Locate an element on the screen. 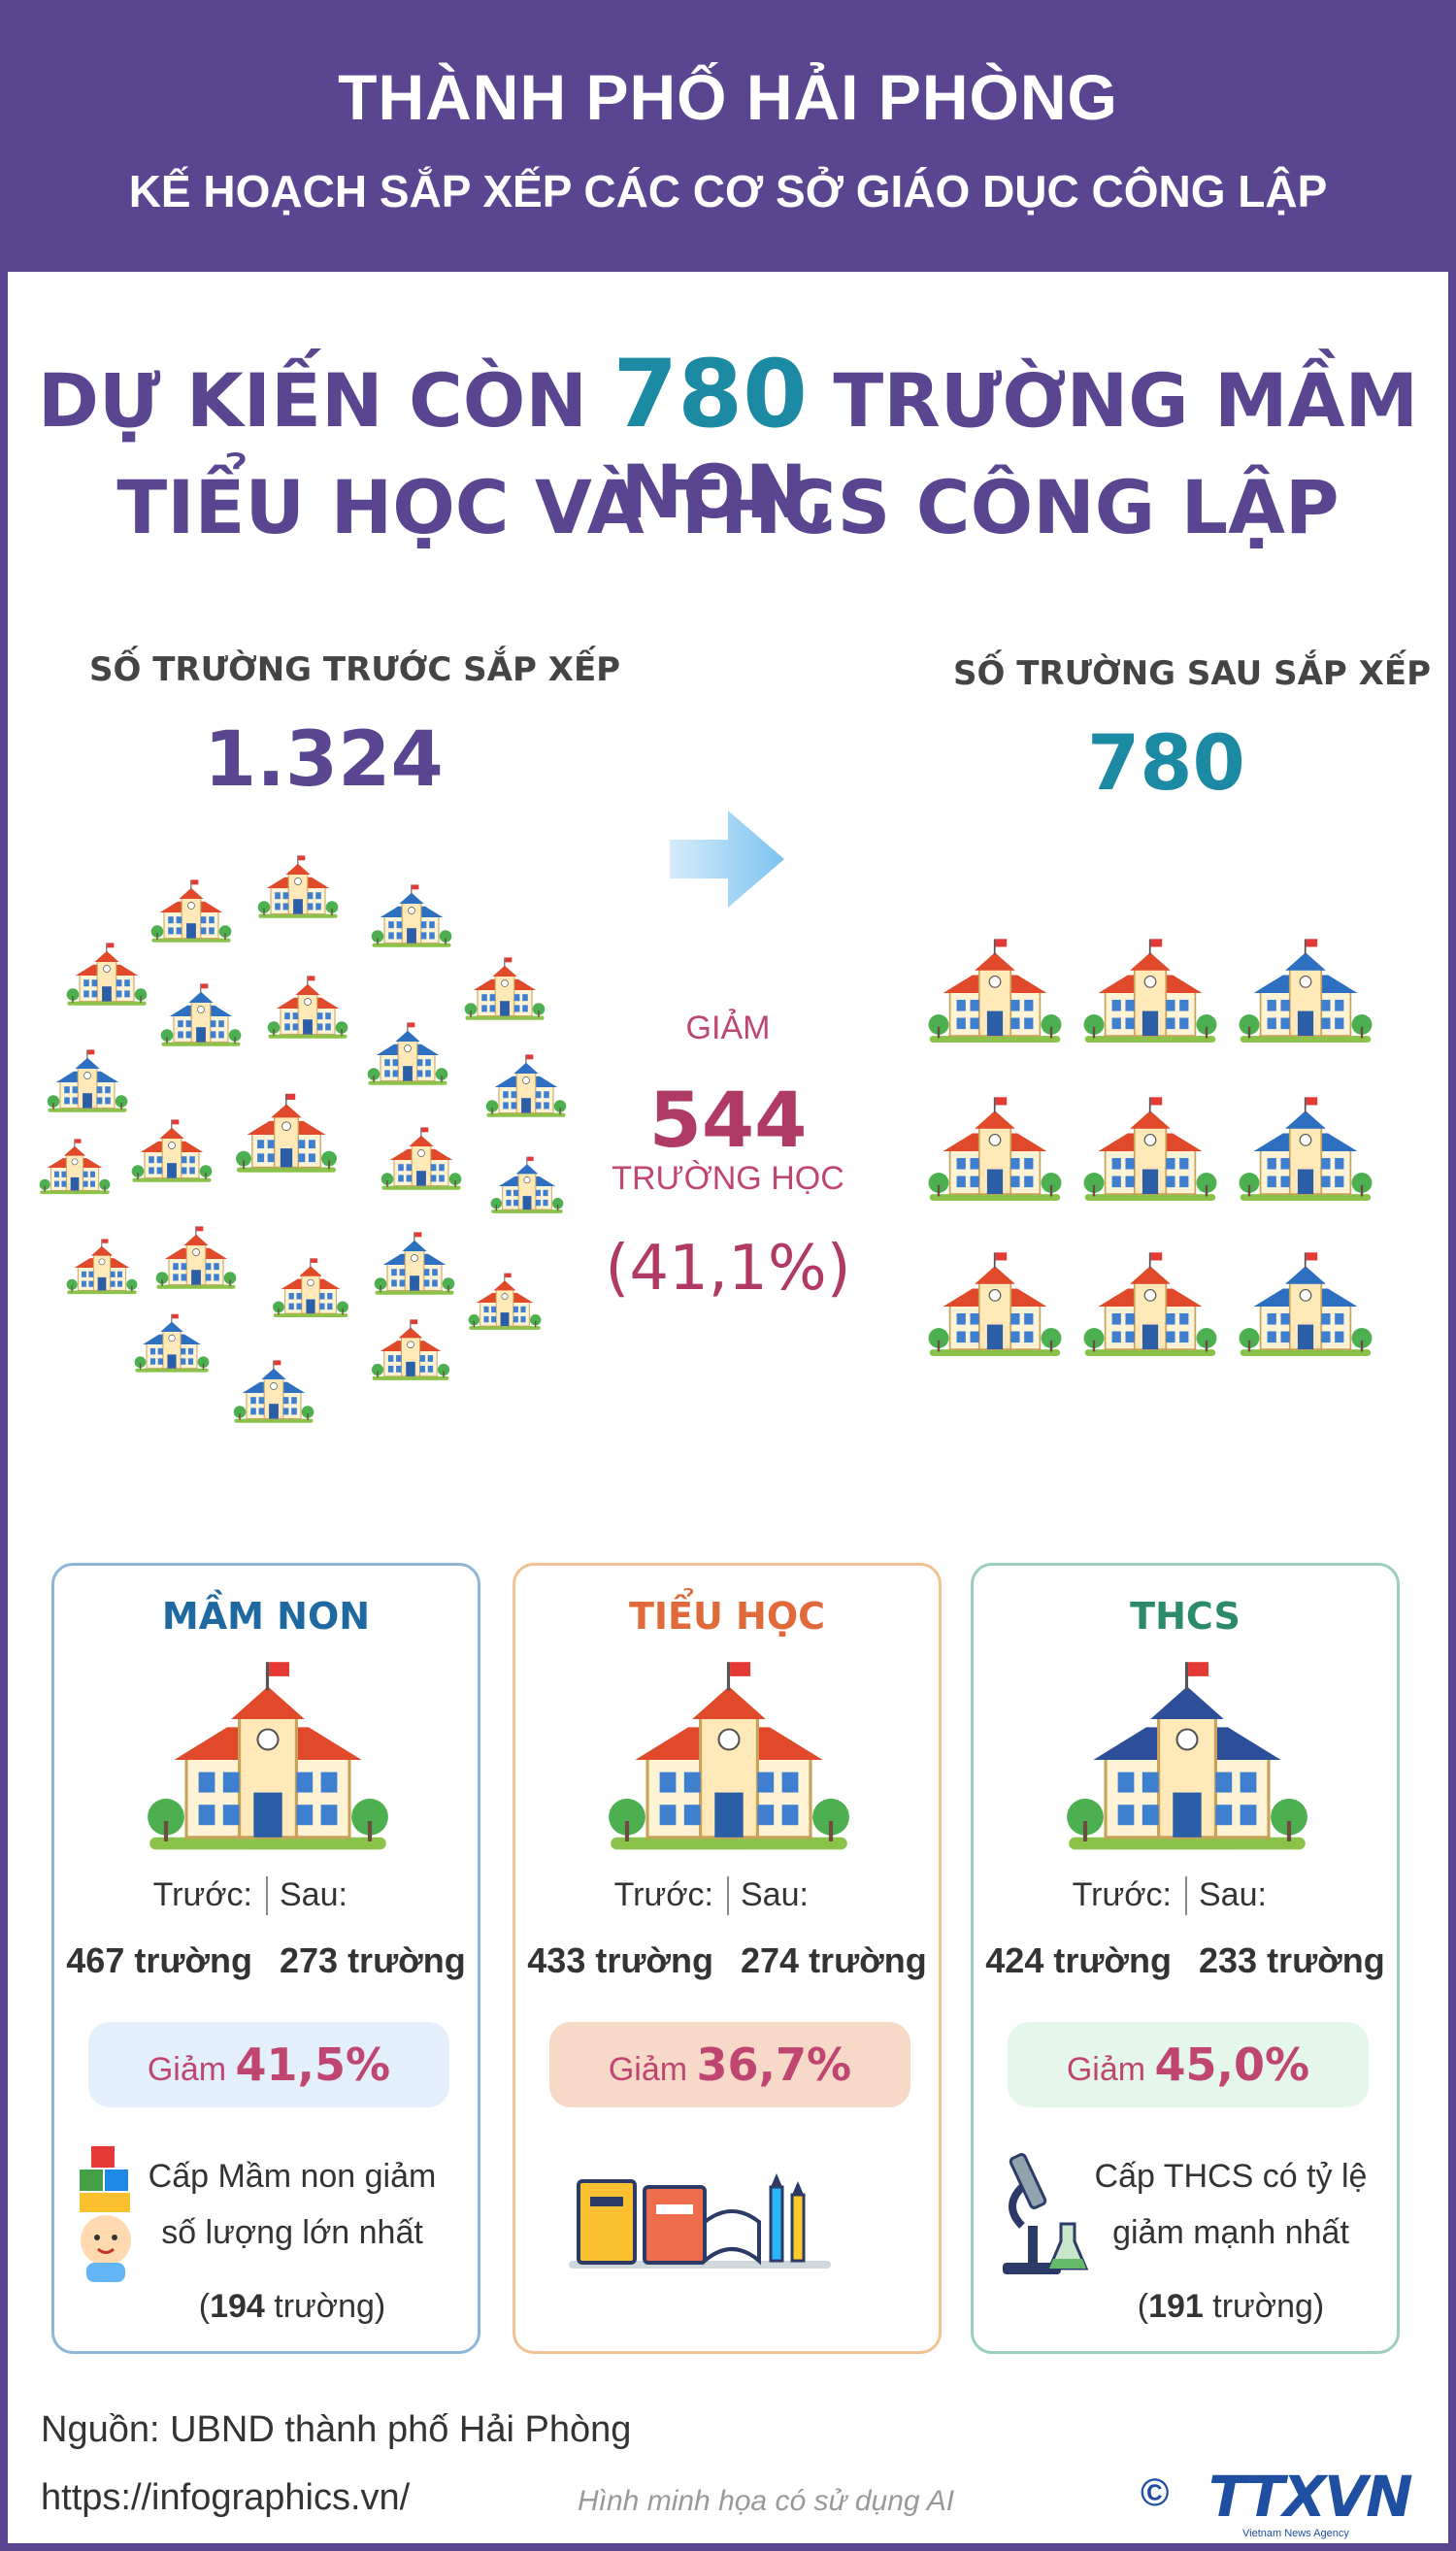 This screenshot has width=1456, height=2551. logo-subtext: Vietnam News Agency is located at coordinates (1295, 2533).